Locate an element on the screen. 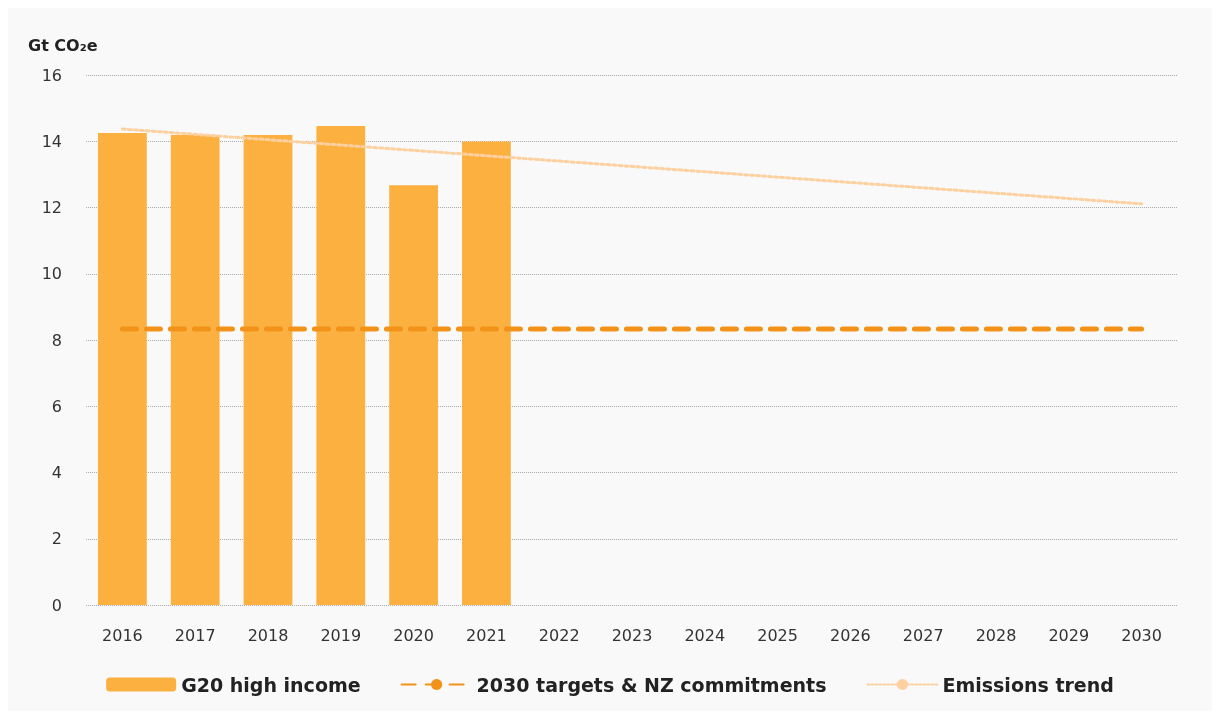 The width and height of the screenshot is (1220, 719). x-tick-label: 2024 is located at coordinates (705, 635).